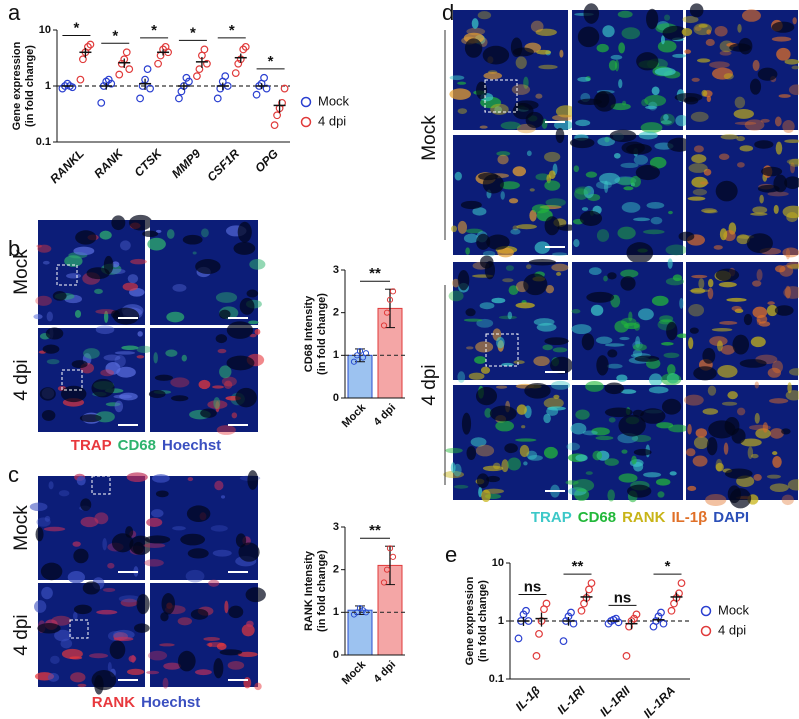 Image resolution: width=799 pixels, height=719 pixels. Describe the element at coordinates (659, 701) in the screenshot. I see `x-tick-label: IL-1RA` at that location.